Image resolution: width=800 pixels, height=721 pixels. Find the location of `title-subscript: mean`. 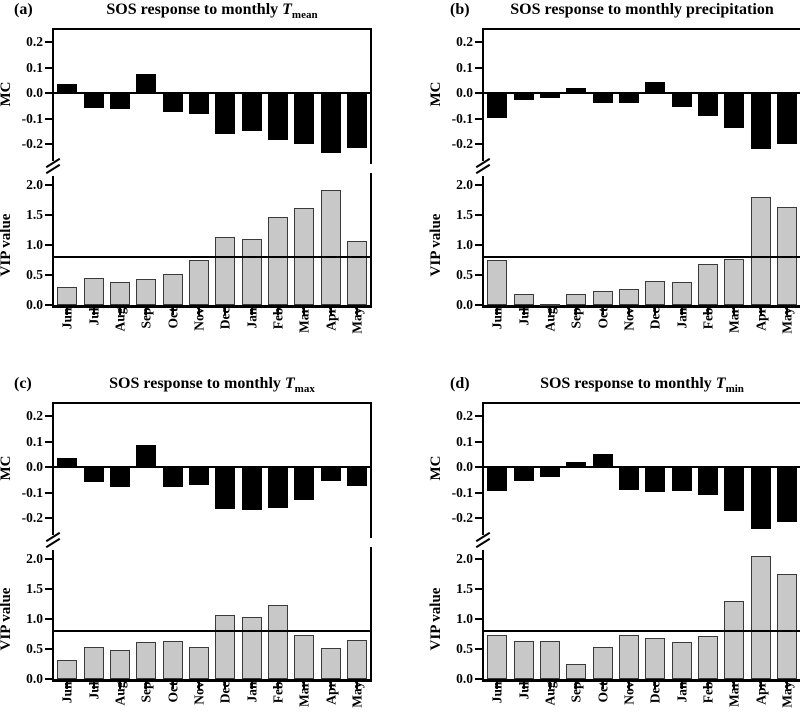

title-subscript: mean is located at coordinates (304, 15).